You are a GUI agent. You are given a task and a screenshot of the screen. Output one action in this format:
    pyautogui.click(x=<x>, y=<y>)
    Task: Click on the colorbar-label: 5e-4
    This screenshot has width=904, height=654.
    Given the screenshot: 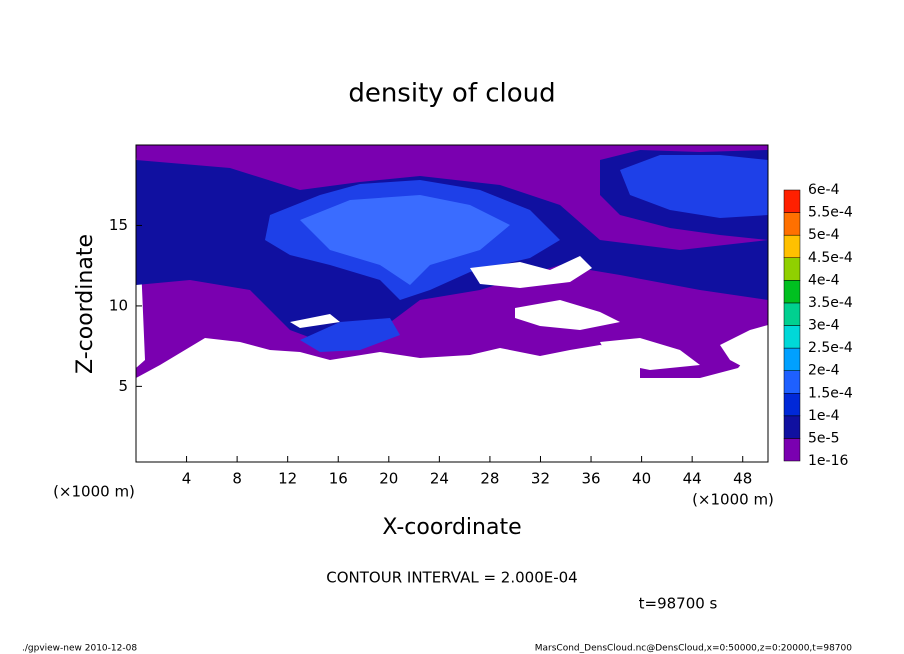 What is the action you would take?
    pyautogui.click(x=824, y=235)
    